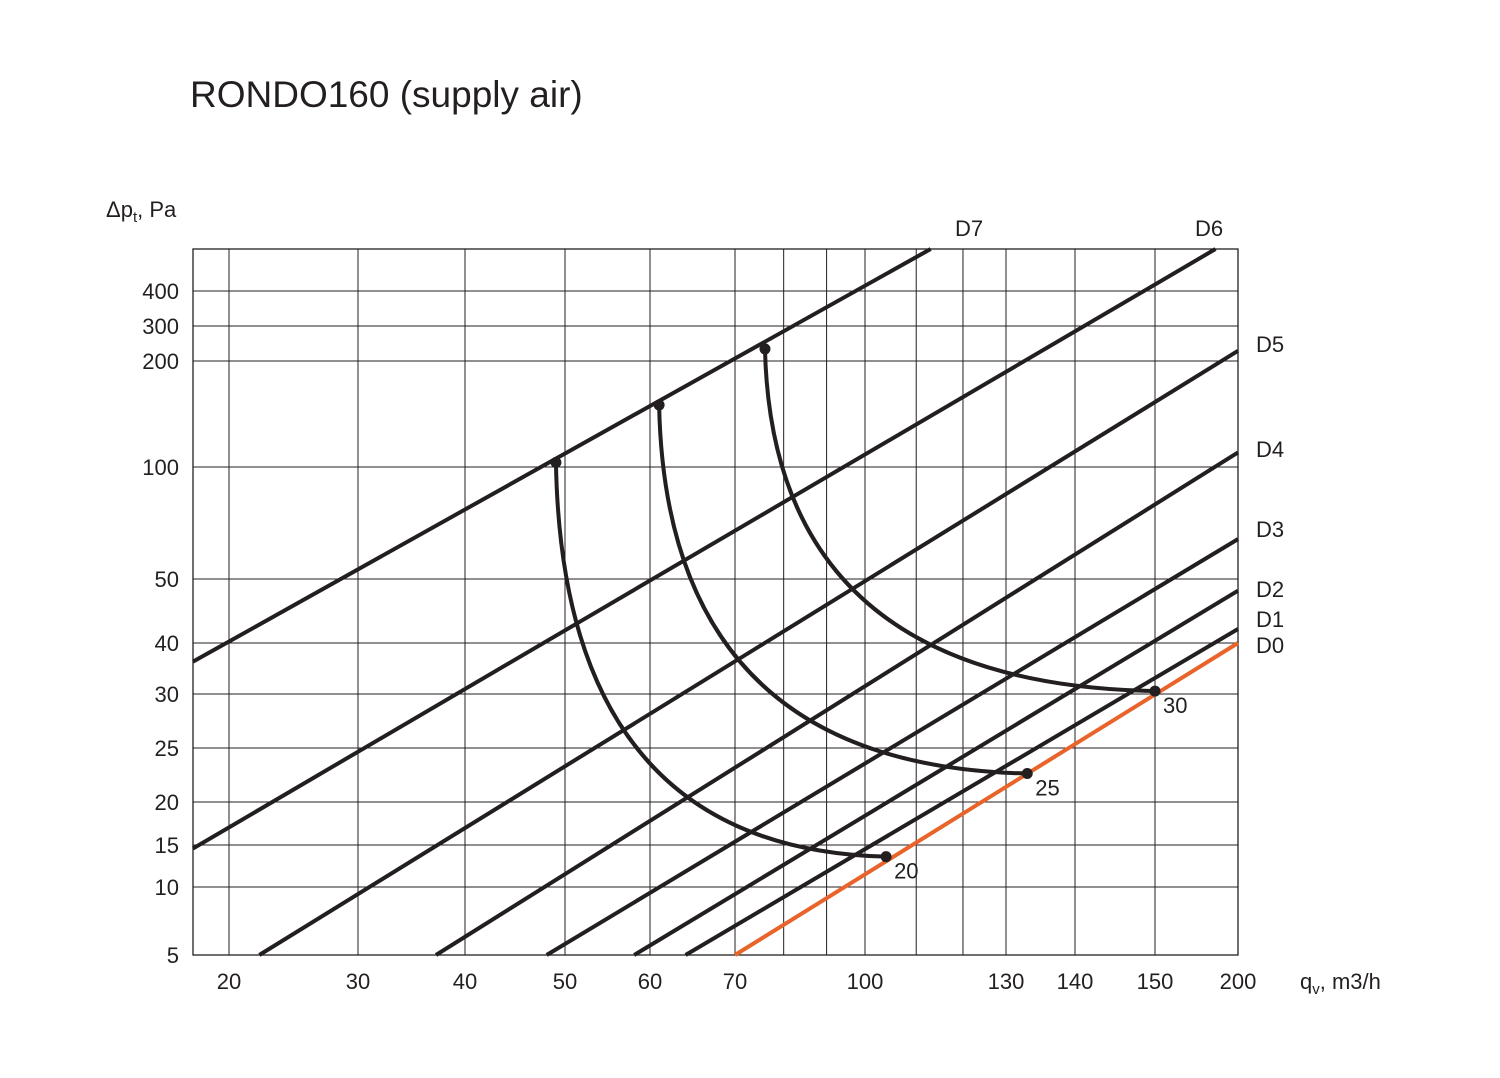 This screenshot has width=1500, height=1078. I want to click on x-tick-label: 20, so click(229, 981).